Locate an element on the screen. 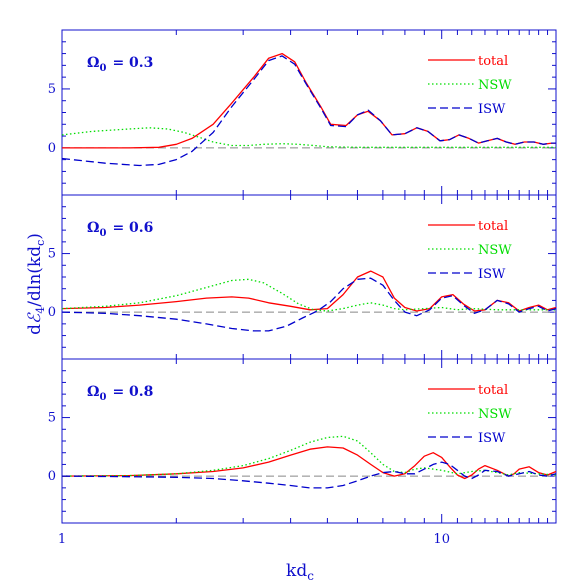 This screenshot has width=586, height=586. x-tick-label: 10 is located at coordinates (441, 539).